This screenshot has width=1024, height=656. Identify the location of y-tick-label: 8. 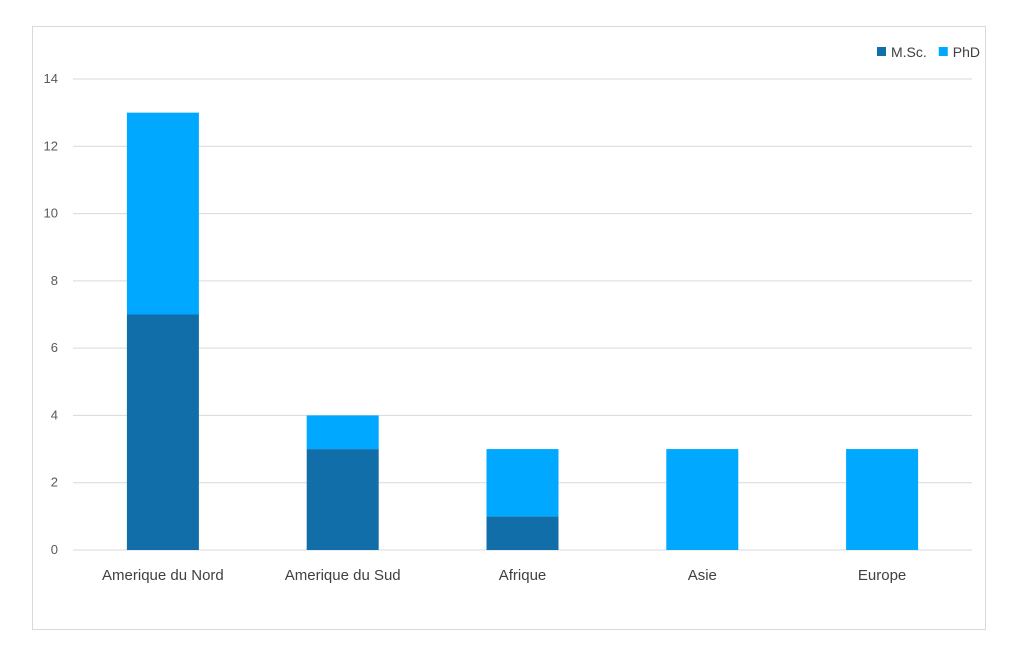
(54, 280).